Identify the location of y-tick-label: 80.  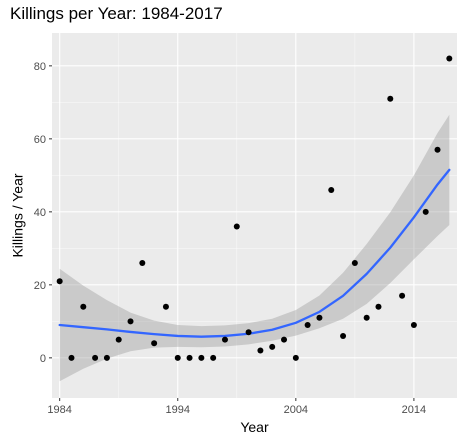
(40, 67).